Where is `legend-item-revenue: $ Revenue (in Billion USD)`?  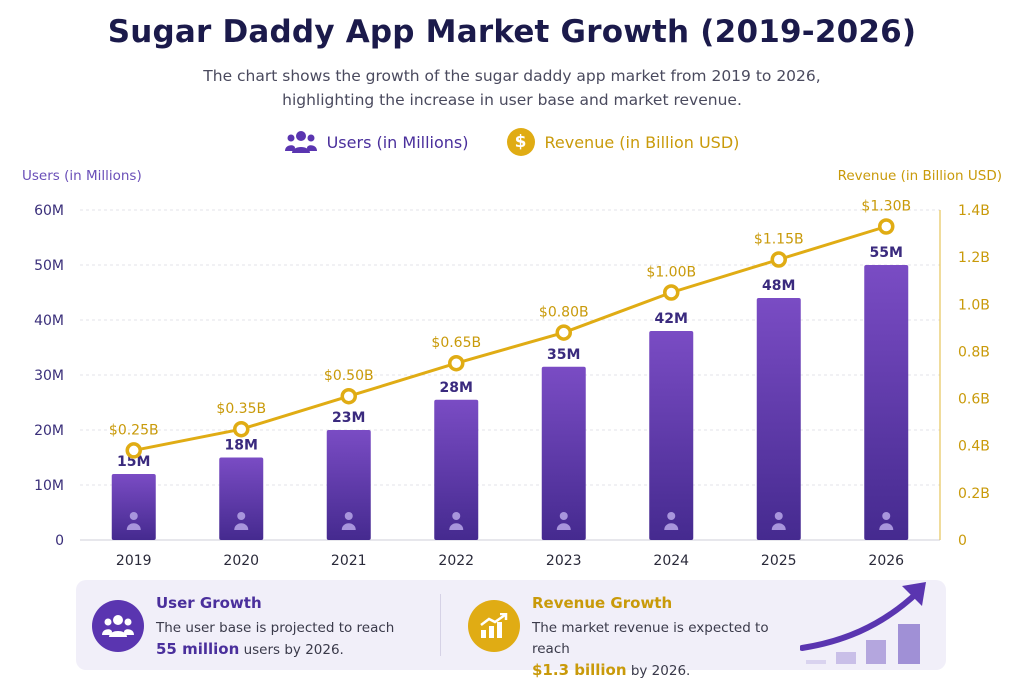
legend-item-revenue: $ Revenue (in Billion USD) is located at coordinates (623, 142).